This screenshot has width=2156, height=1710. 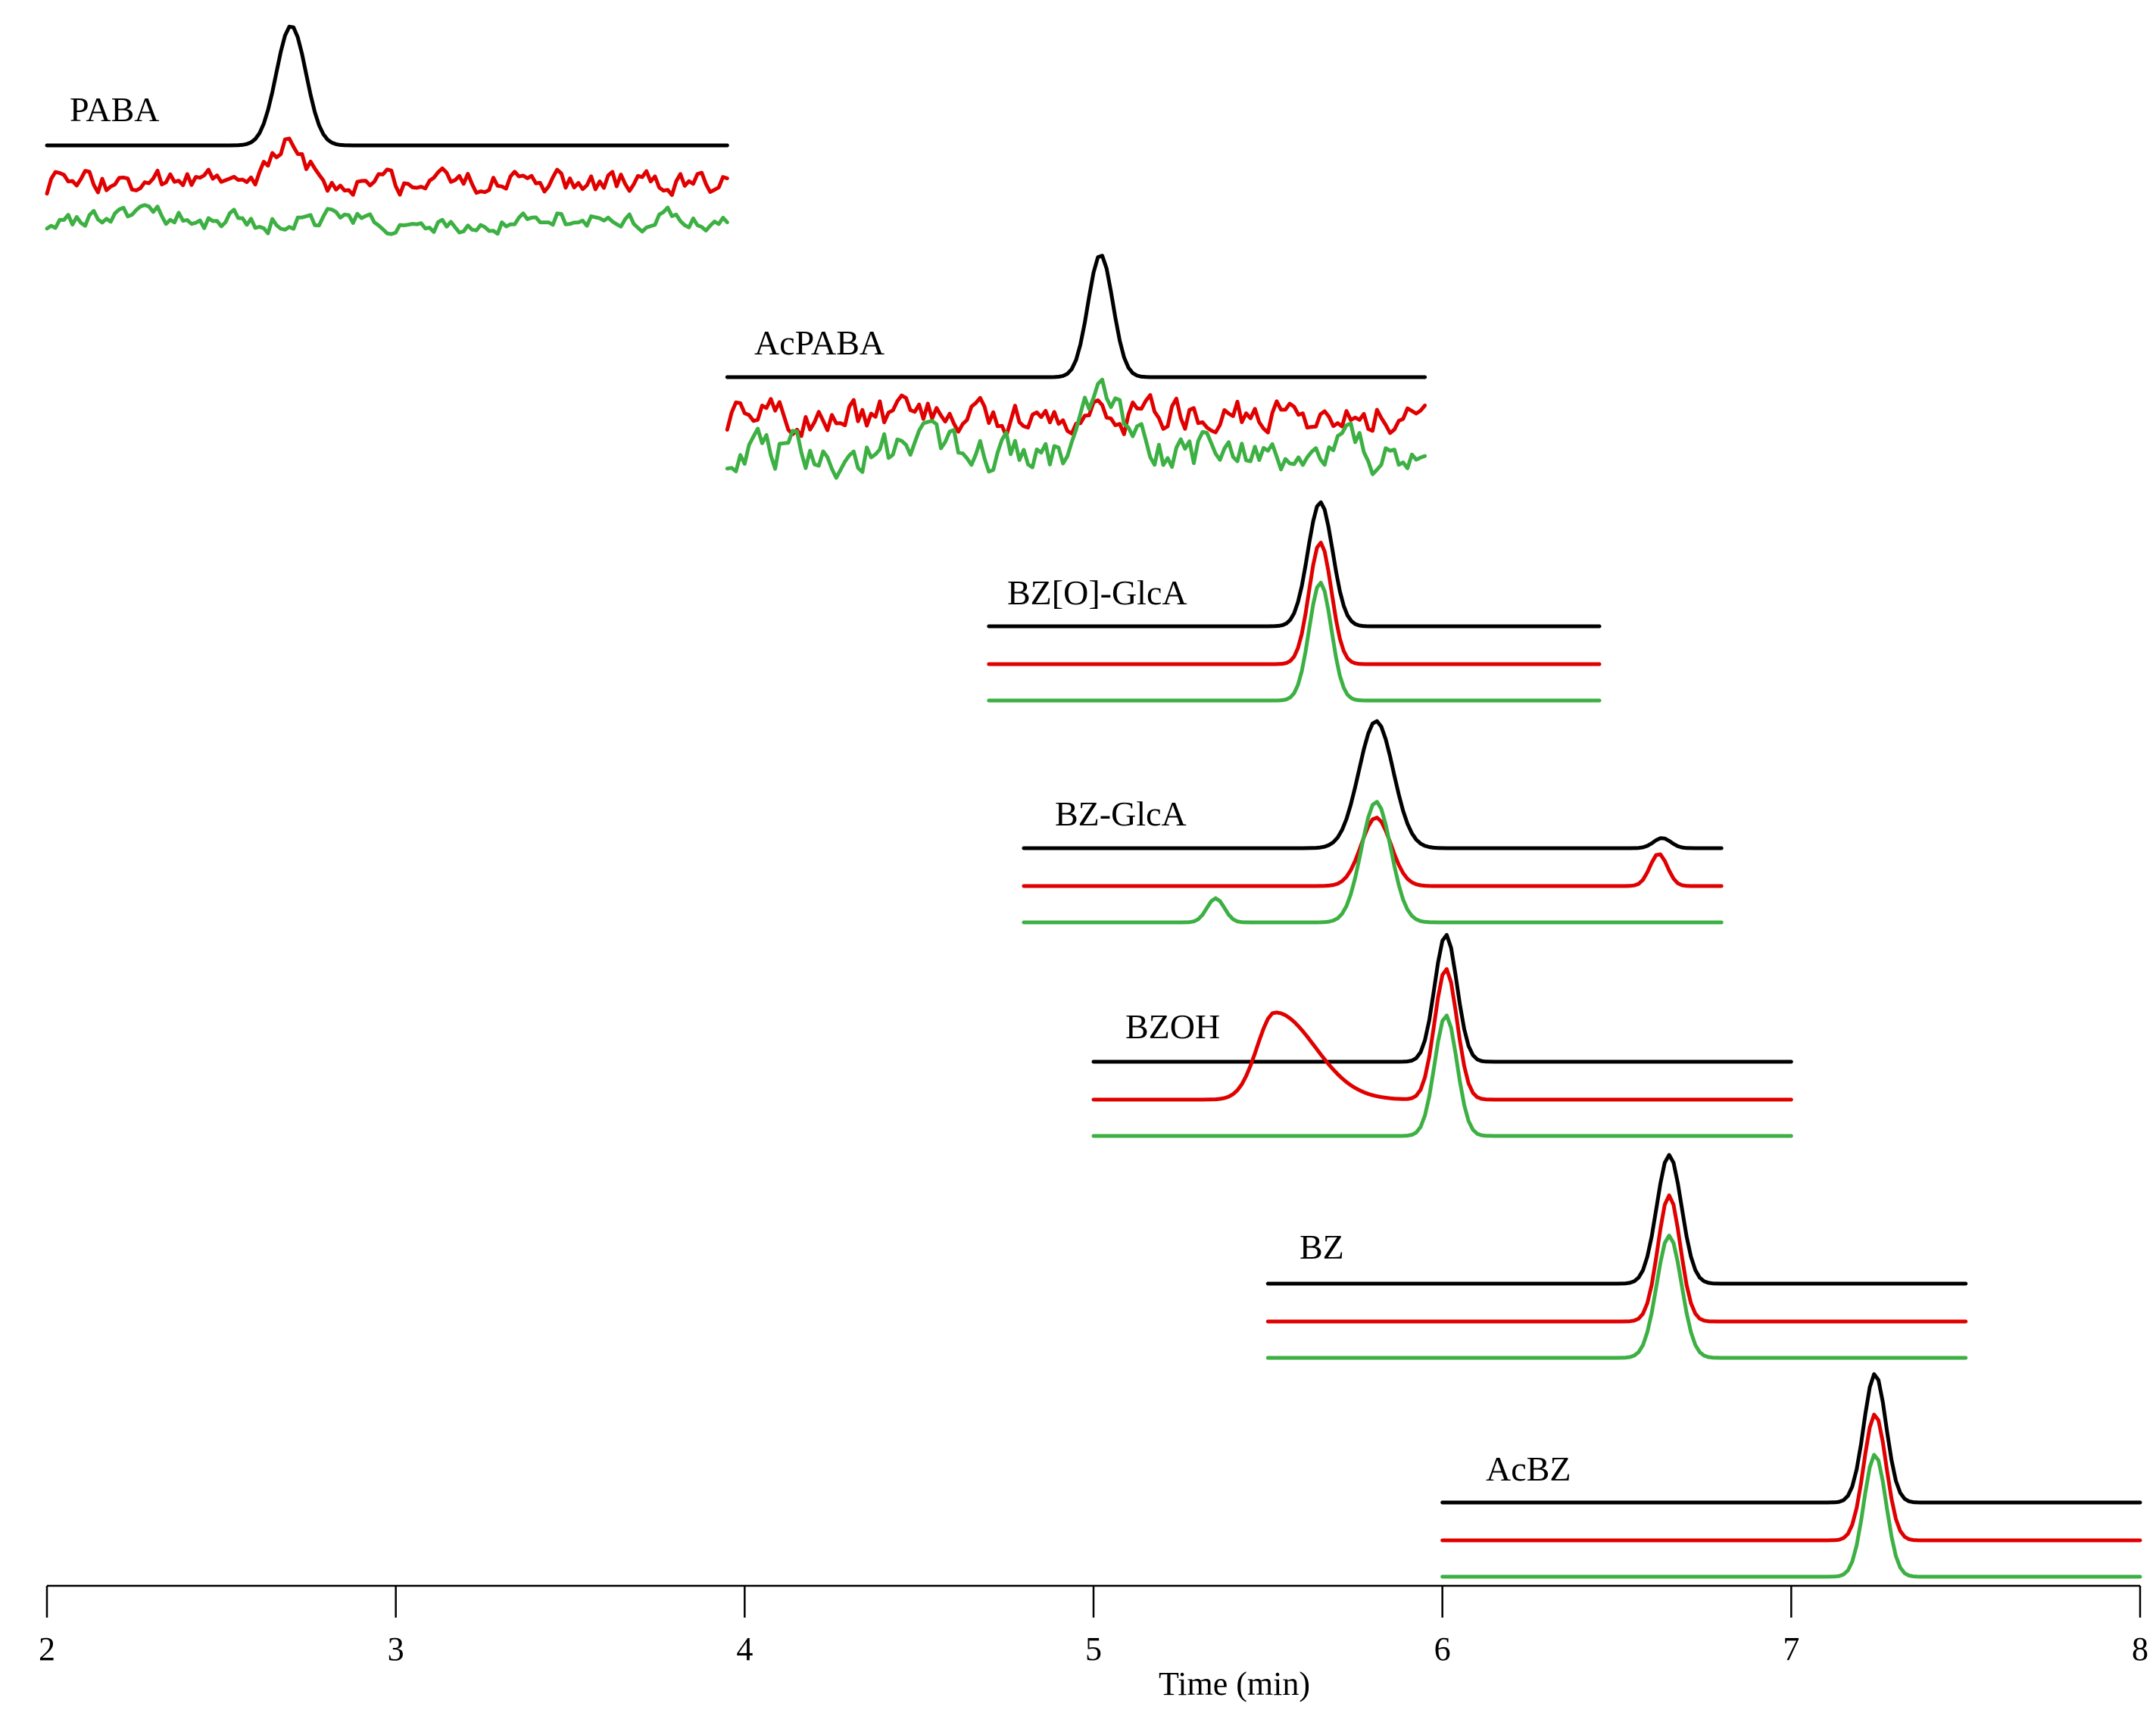 I want to click on panel-bz: BZ, so click(x=1616, y=1256).